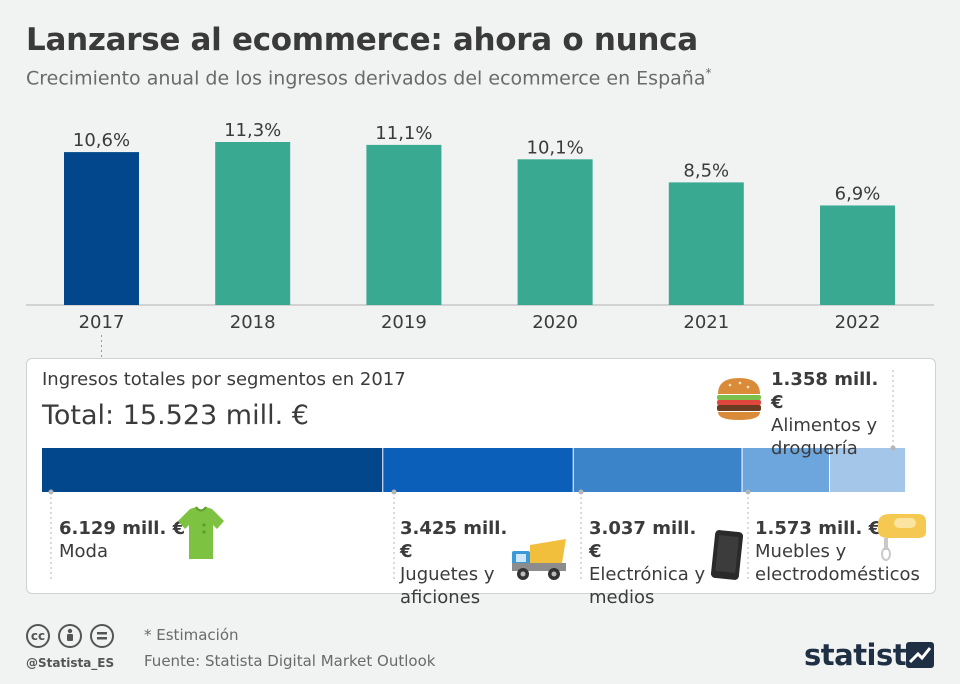 The height and width of the screenshot is (684, 960). Describe the element at coordinates (825, 391) in the screenshot. I see `segment-value: 1.358 mill. €` at that location.